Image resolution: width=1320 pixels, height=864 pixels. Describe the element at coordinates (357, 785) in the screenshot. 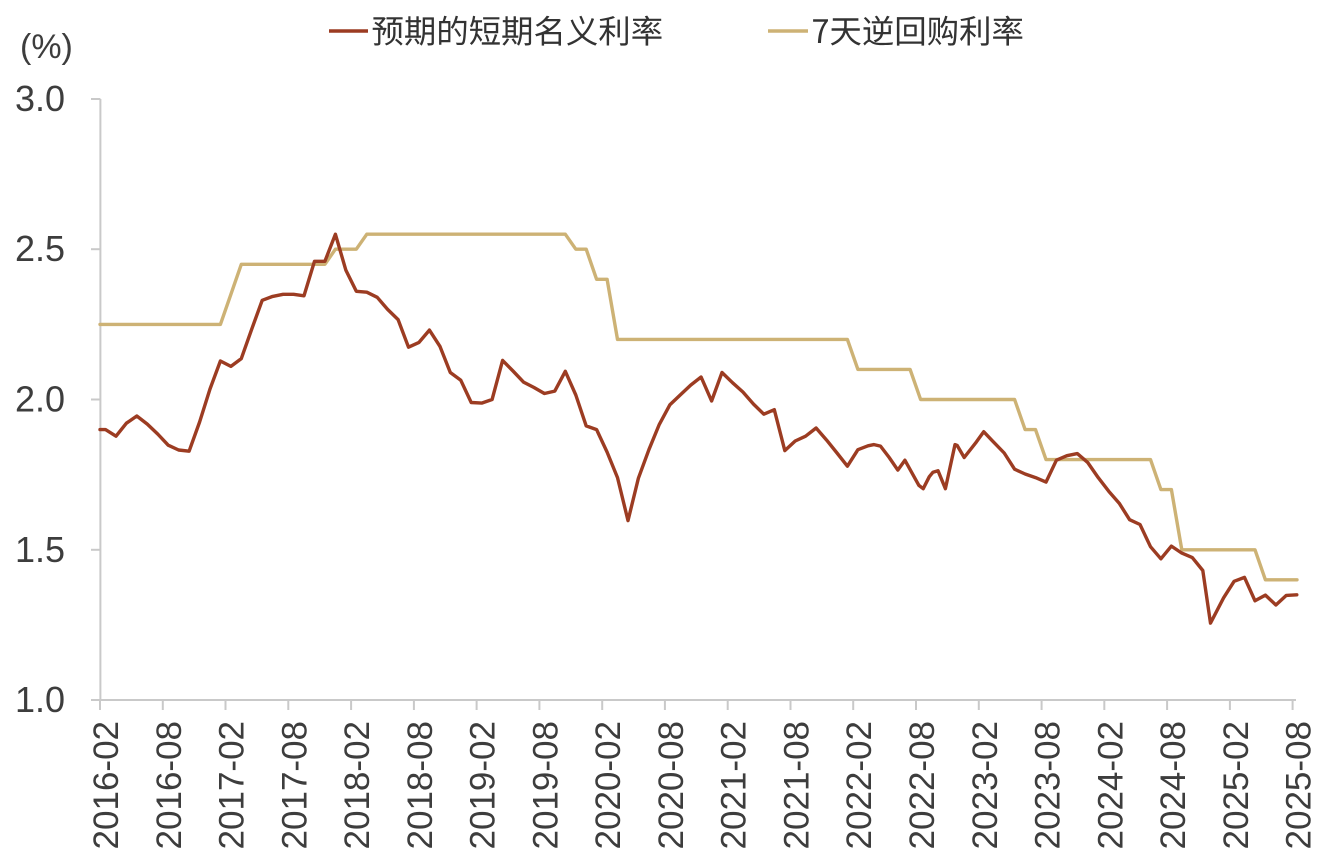

I see `svg-text: 2018-02` at that location.